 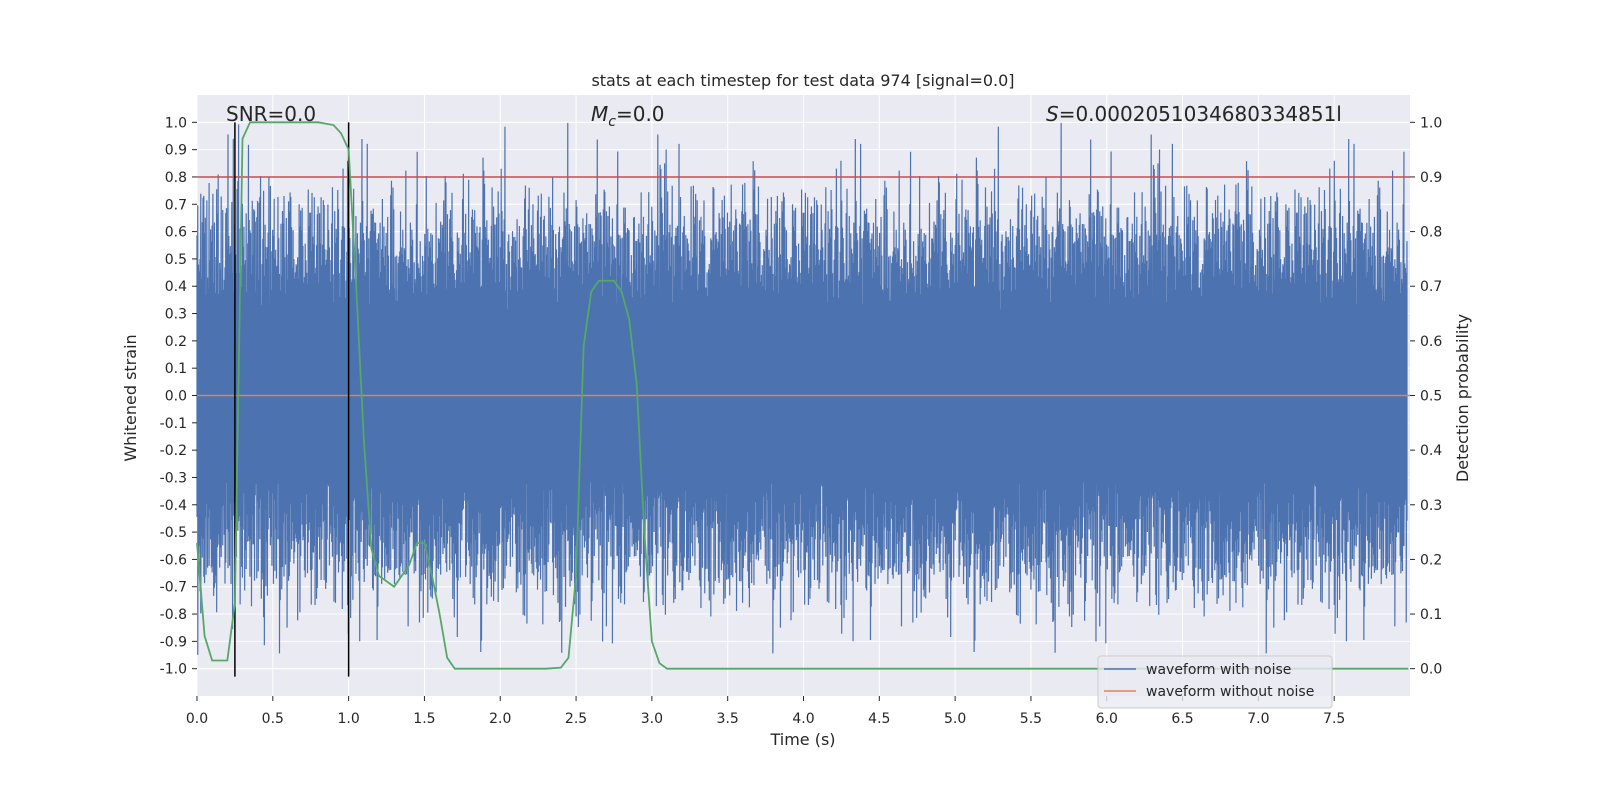 I want to click on y2-tick-label: 0.3, so click(x=1431, y=506).